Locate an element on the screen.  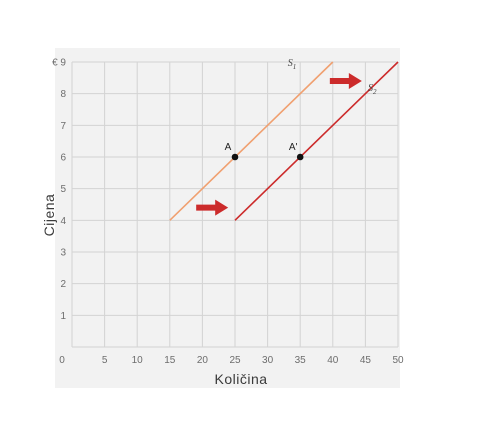
x-tick-label-10: 10 is located at coordinates (138, 360).